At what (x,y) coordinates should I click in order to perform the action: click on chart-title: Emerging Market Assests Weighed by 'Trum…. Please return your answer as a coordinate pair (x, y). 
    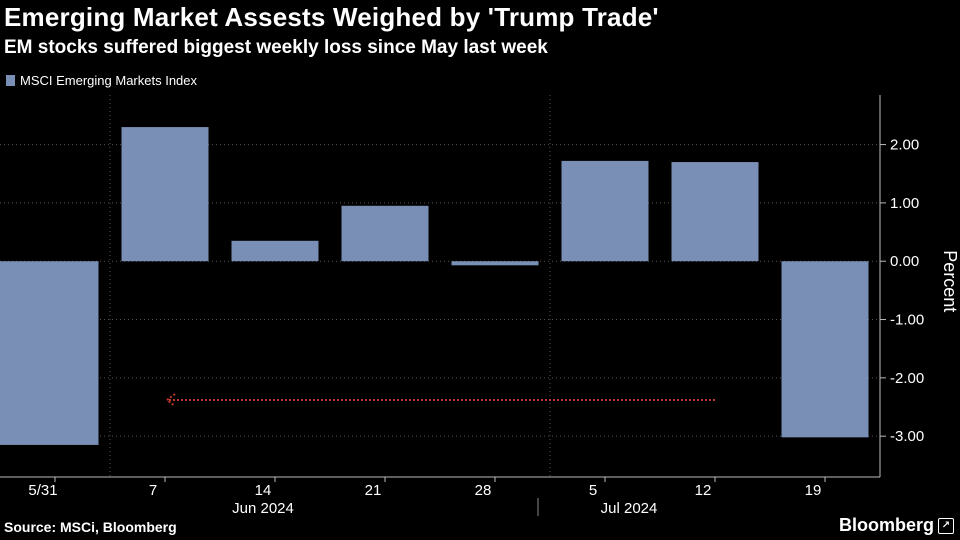
    Looking at the image, I should click on (331, 17).